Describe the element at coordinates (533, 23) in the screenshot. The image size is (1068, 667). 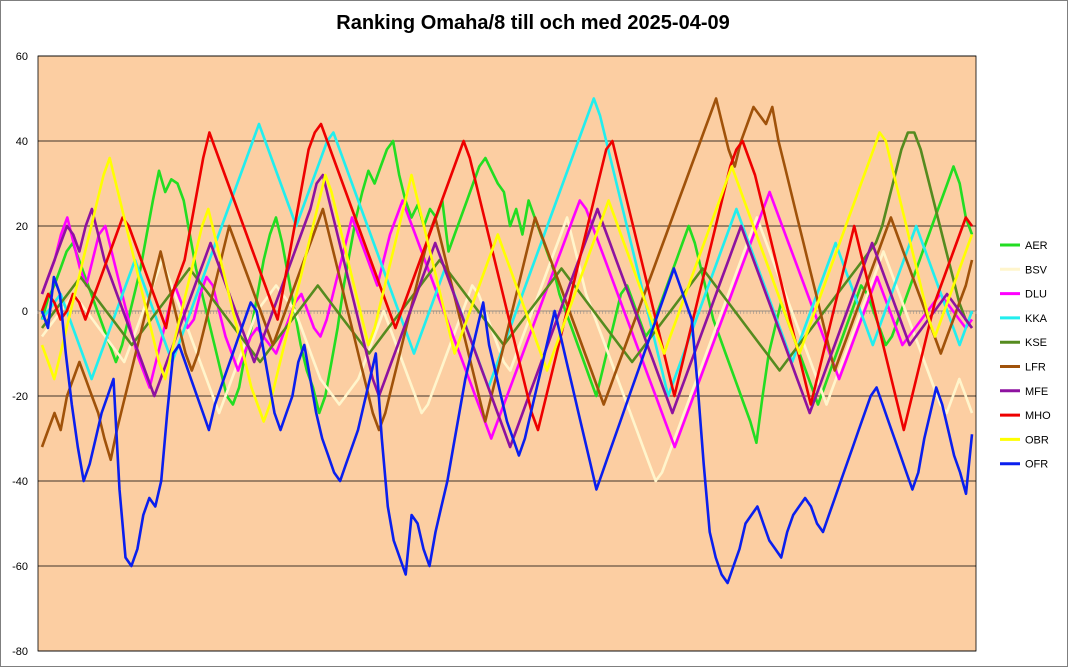
I see `chart-title: Ranking Omaha/8 till och med 2025-04-09` at that location.